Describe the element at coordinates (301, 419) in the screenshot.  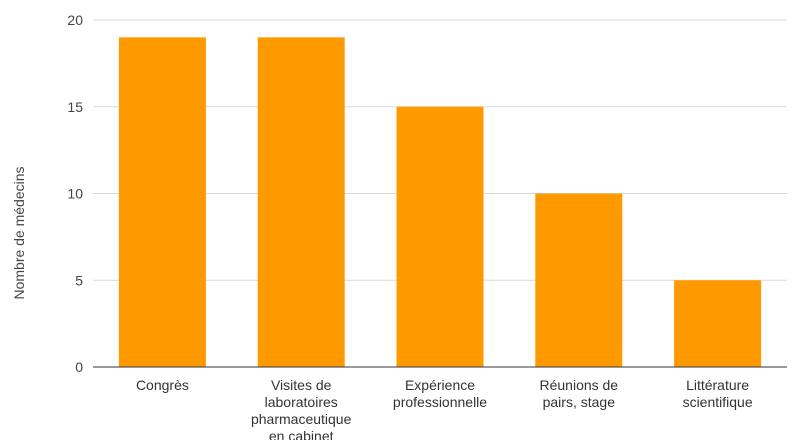
I see `x-category-label-line: pharmaceutique` at that location.